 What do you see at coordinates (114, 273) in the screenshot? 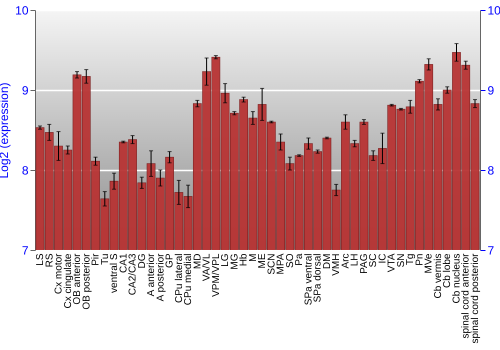
I see `x-tick-label: ventral S` at bounding box center [114, 273].